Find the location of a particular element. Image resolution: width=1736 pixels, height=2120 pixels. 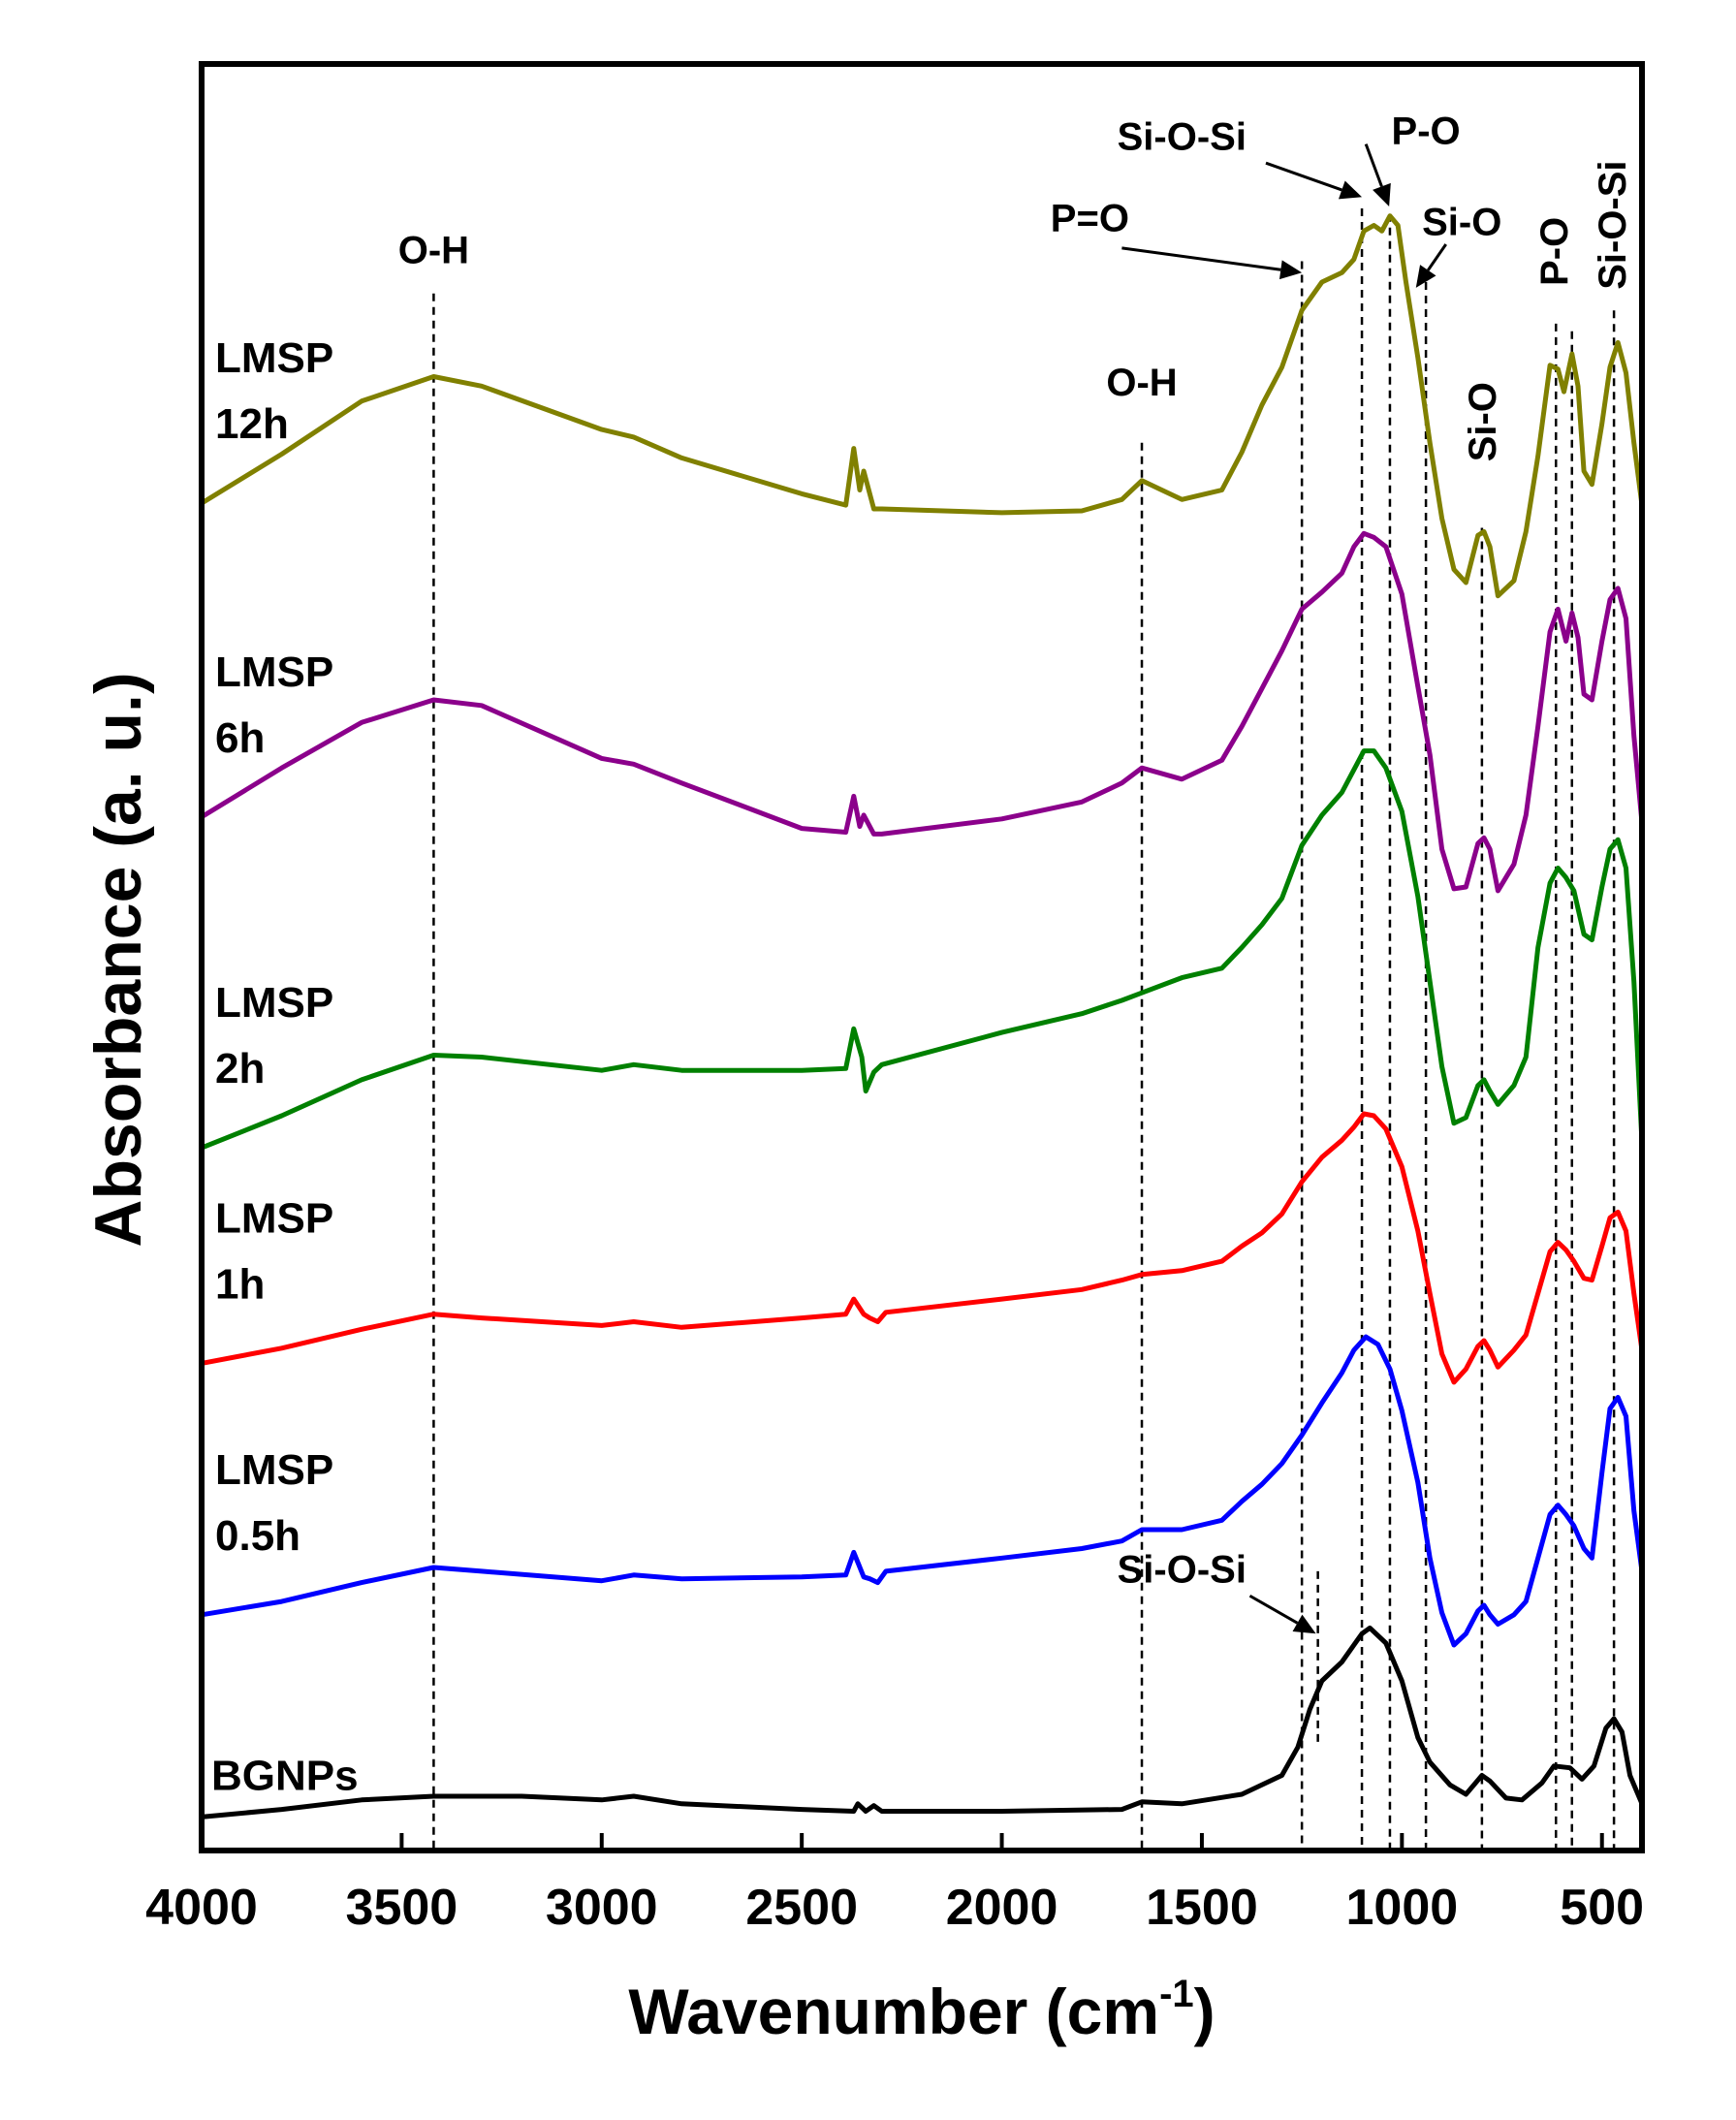

x-tick-label-1500: 1500 is located at coordinates (1202, 1908).